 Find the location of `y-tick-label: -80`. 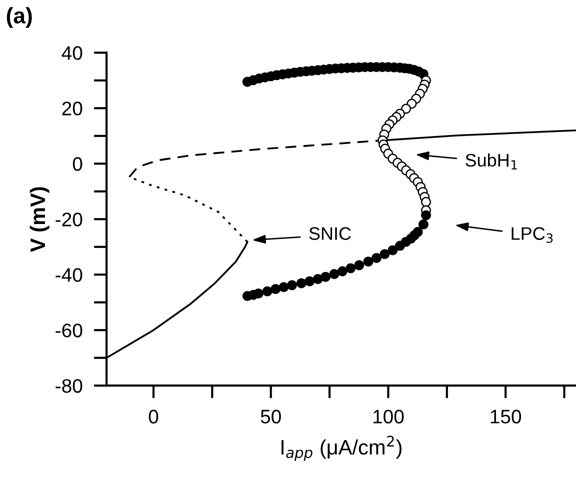

y-tick-label: -80 is located at coordinates (69, 386).